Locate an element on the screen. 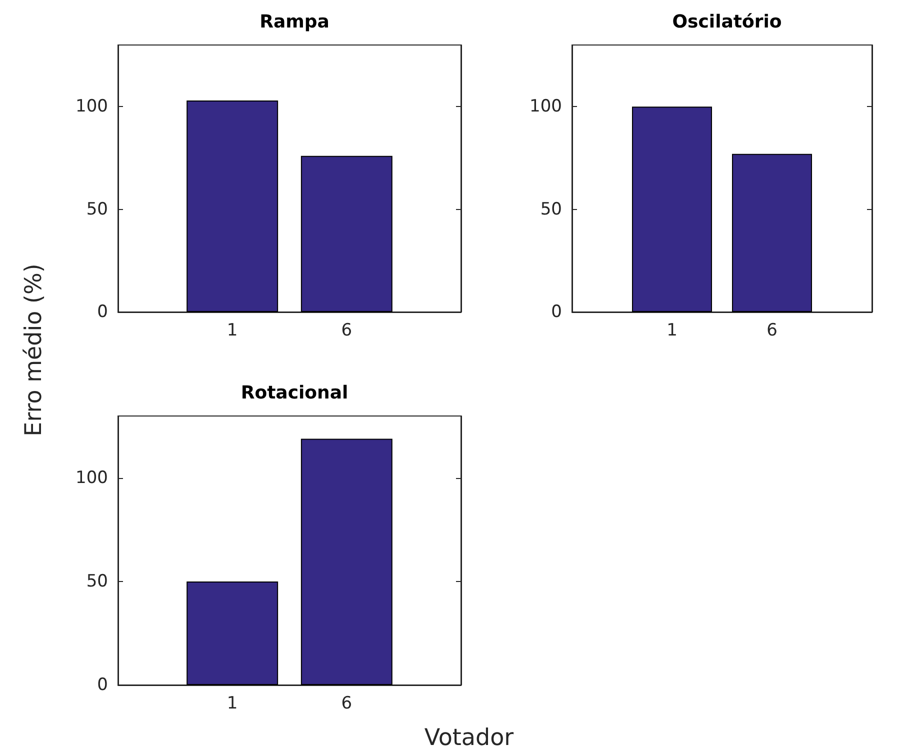 This screenshot has width=907, height=756. chart-title: Oscilatório is located at coordinates (727, 22).